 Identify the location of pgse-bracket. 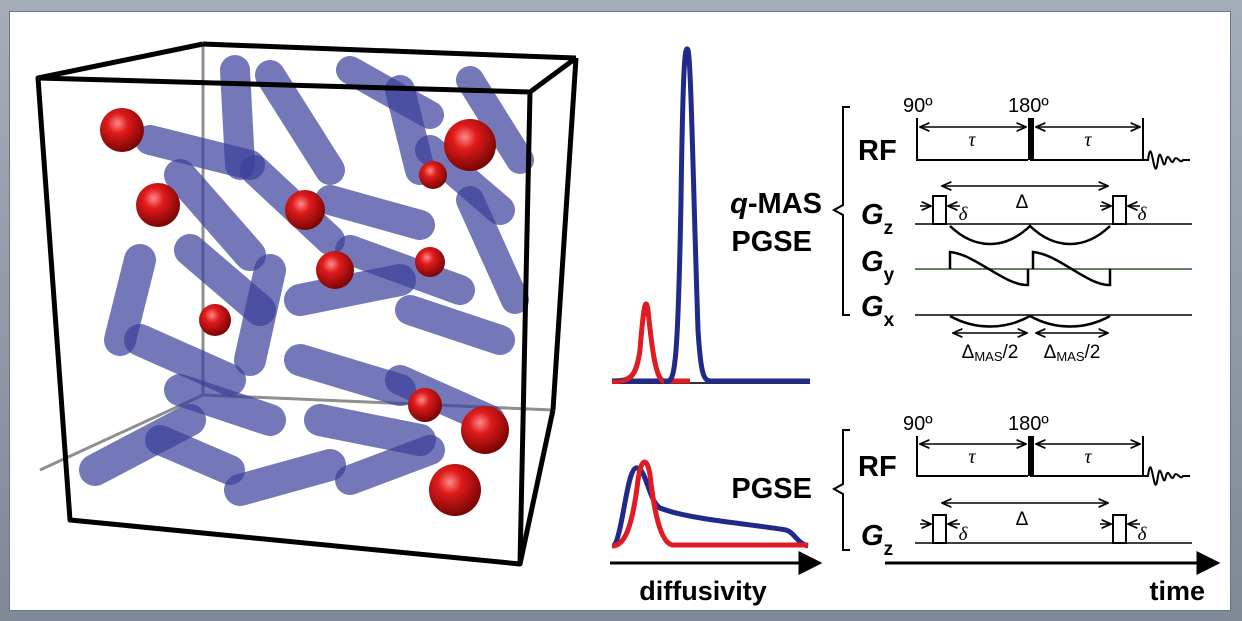
(840, 490).